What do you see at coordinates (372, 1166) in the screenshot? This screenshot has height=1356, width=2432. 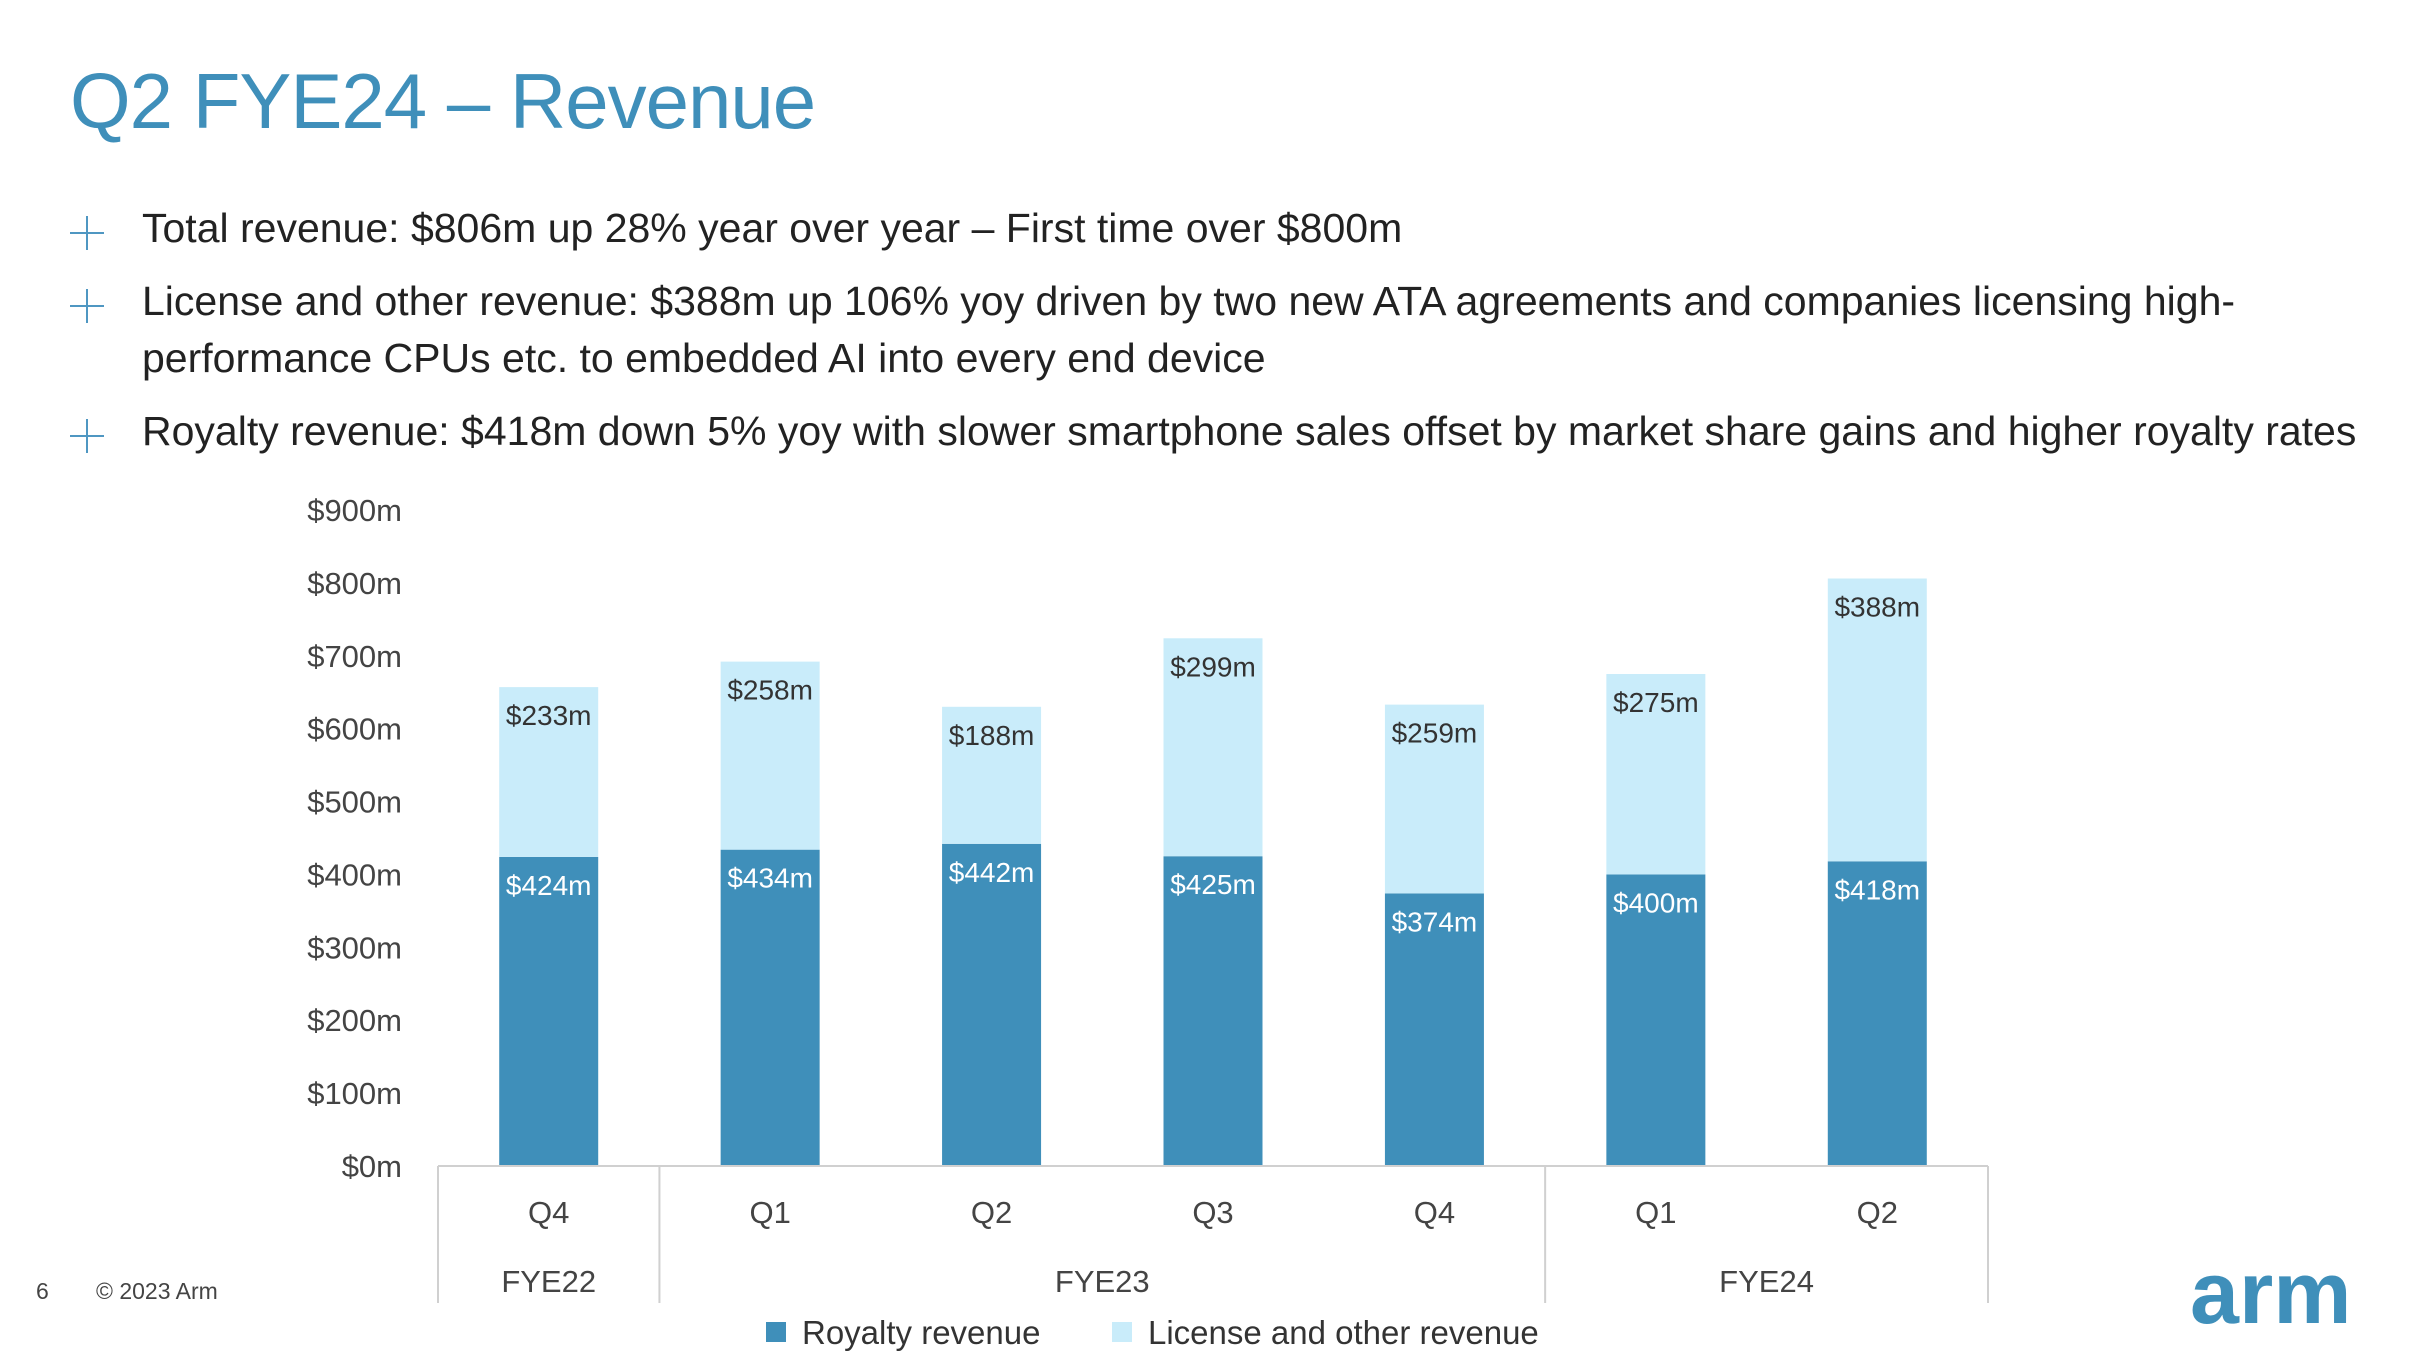 I see `y-tick-label: $0m` at bounding box center [372, 1166].